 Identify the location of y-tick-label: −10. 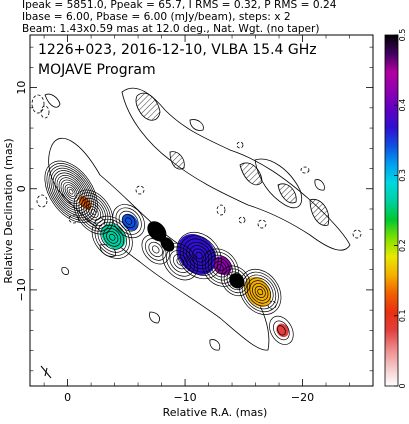
(21, 289).